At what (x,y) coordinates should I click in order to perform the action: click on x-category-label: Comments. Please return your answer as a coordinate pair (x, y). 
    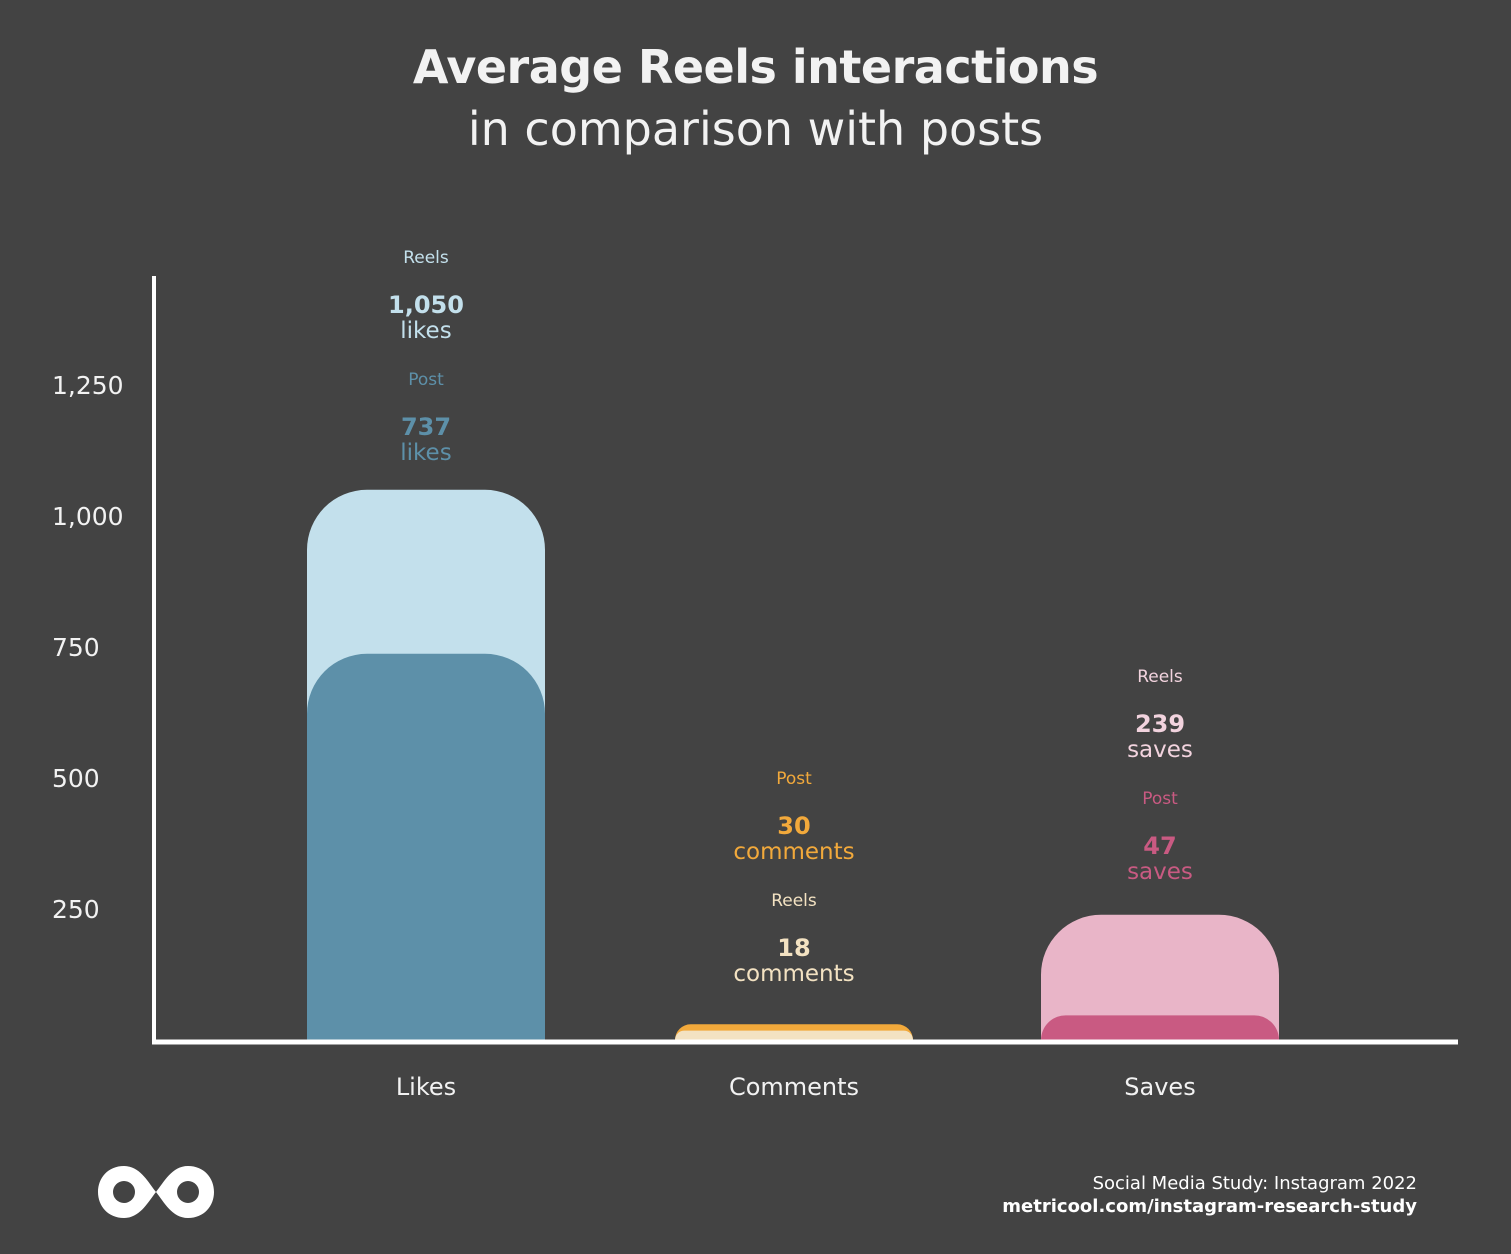
    Looking at the image, I should click on (794, 1087).